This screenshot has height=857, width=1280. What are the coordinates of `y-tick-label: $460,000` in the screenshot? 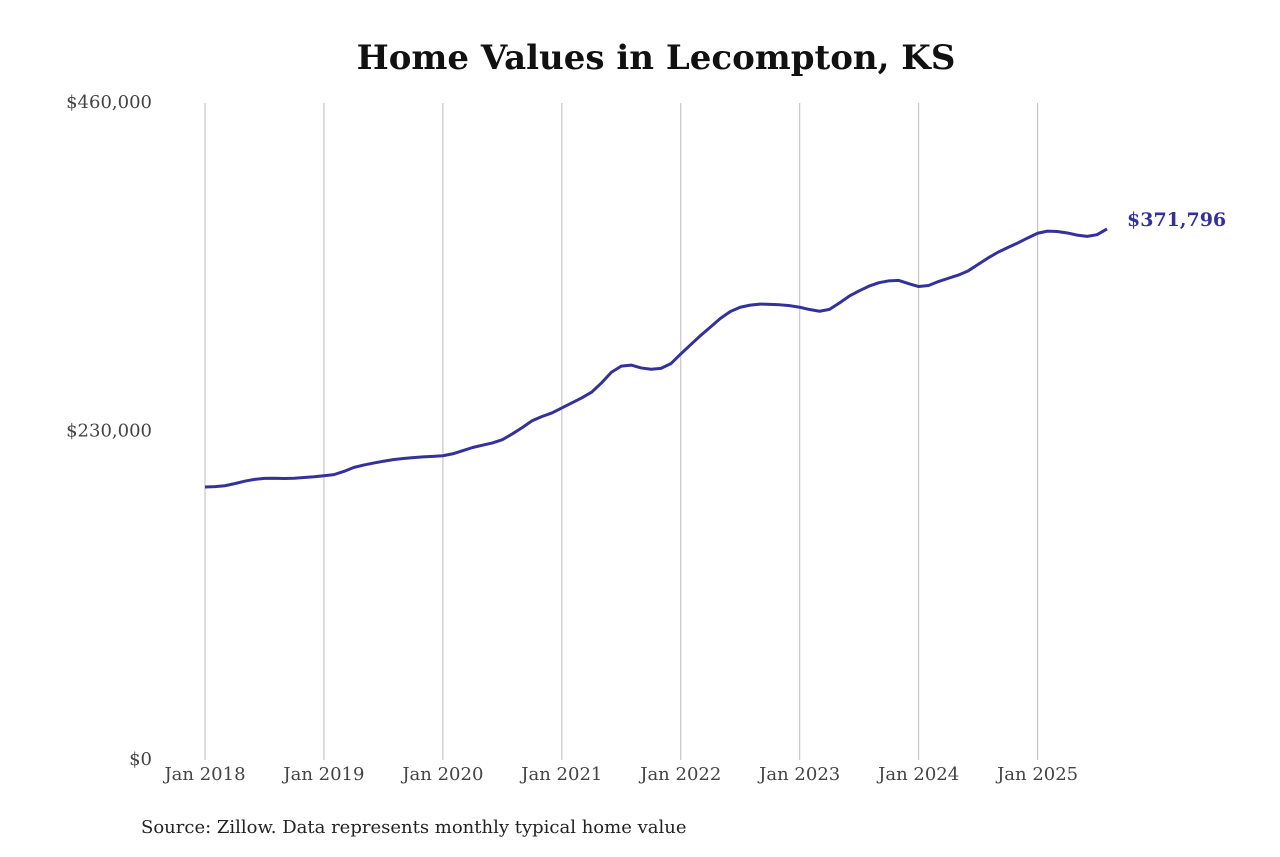 It's located at (109, 102).